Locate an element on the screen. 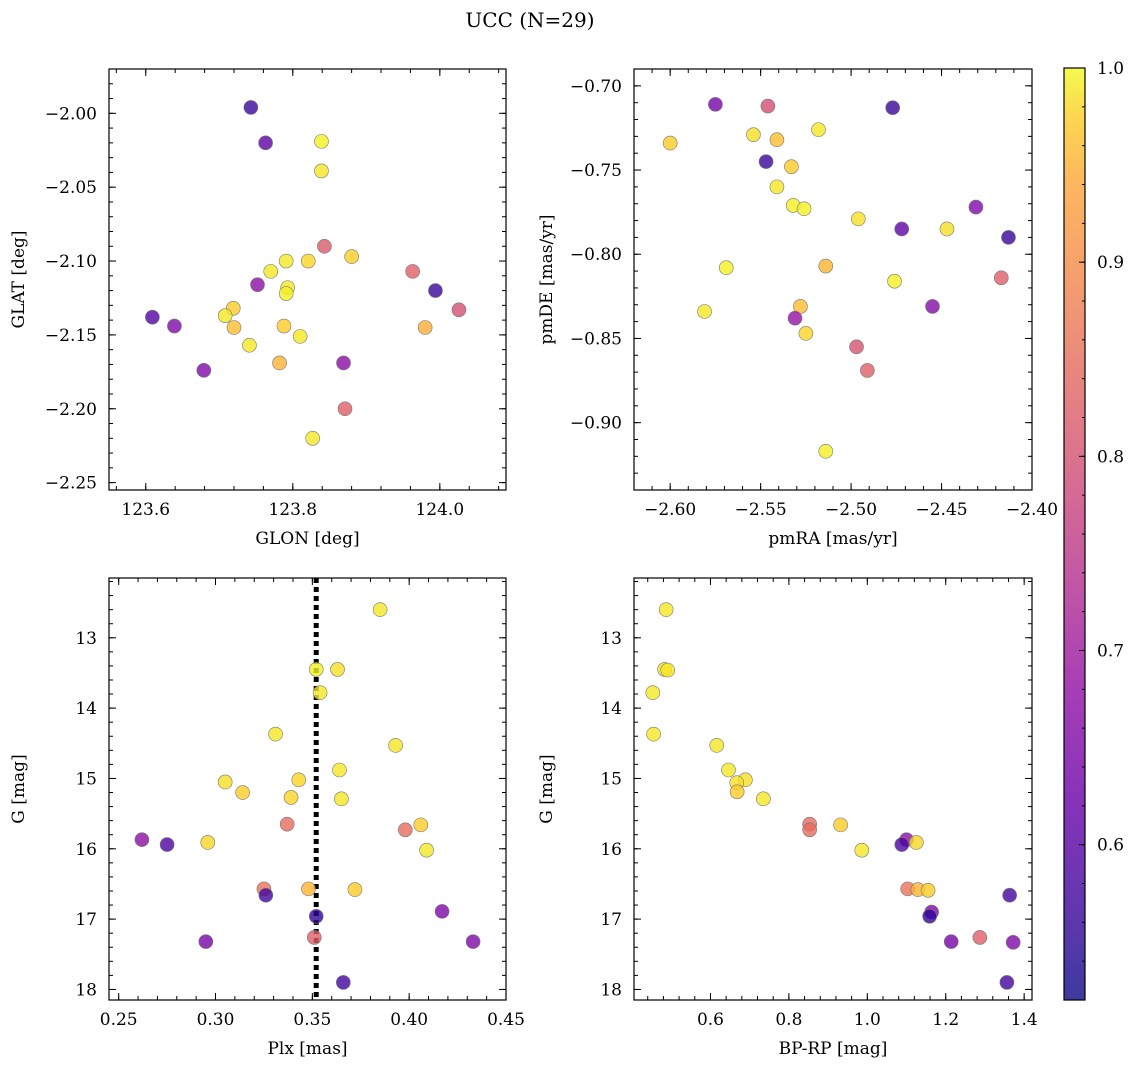 The image size is (1136, 1068). x-axis-label: GLON [deg] is located at coordinates (307, 539).